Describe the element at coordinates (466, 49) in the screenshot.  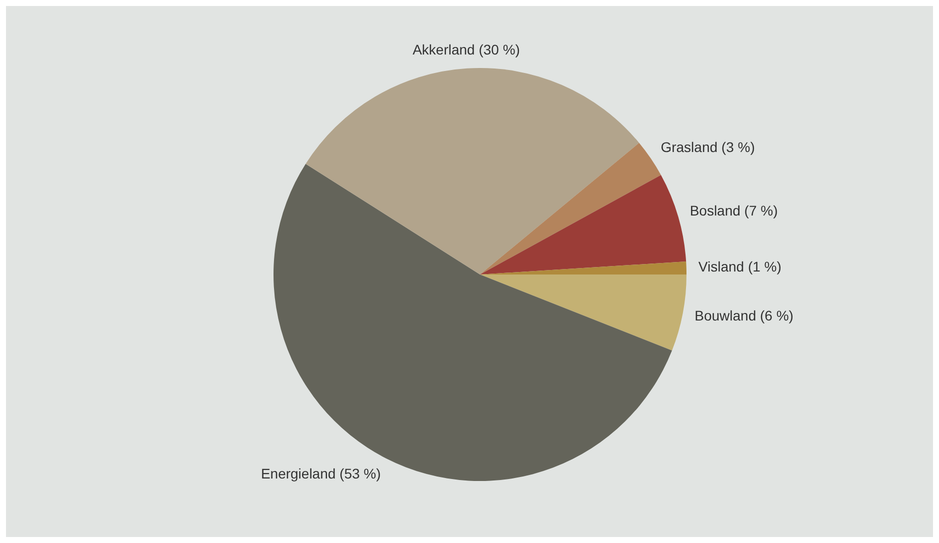
I see `slice-label: Akkerland (30 %)` at that location.